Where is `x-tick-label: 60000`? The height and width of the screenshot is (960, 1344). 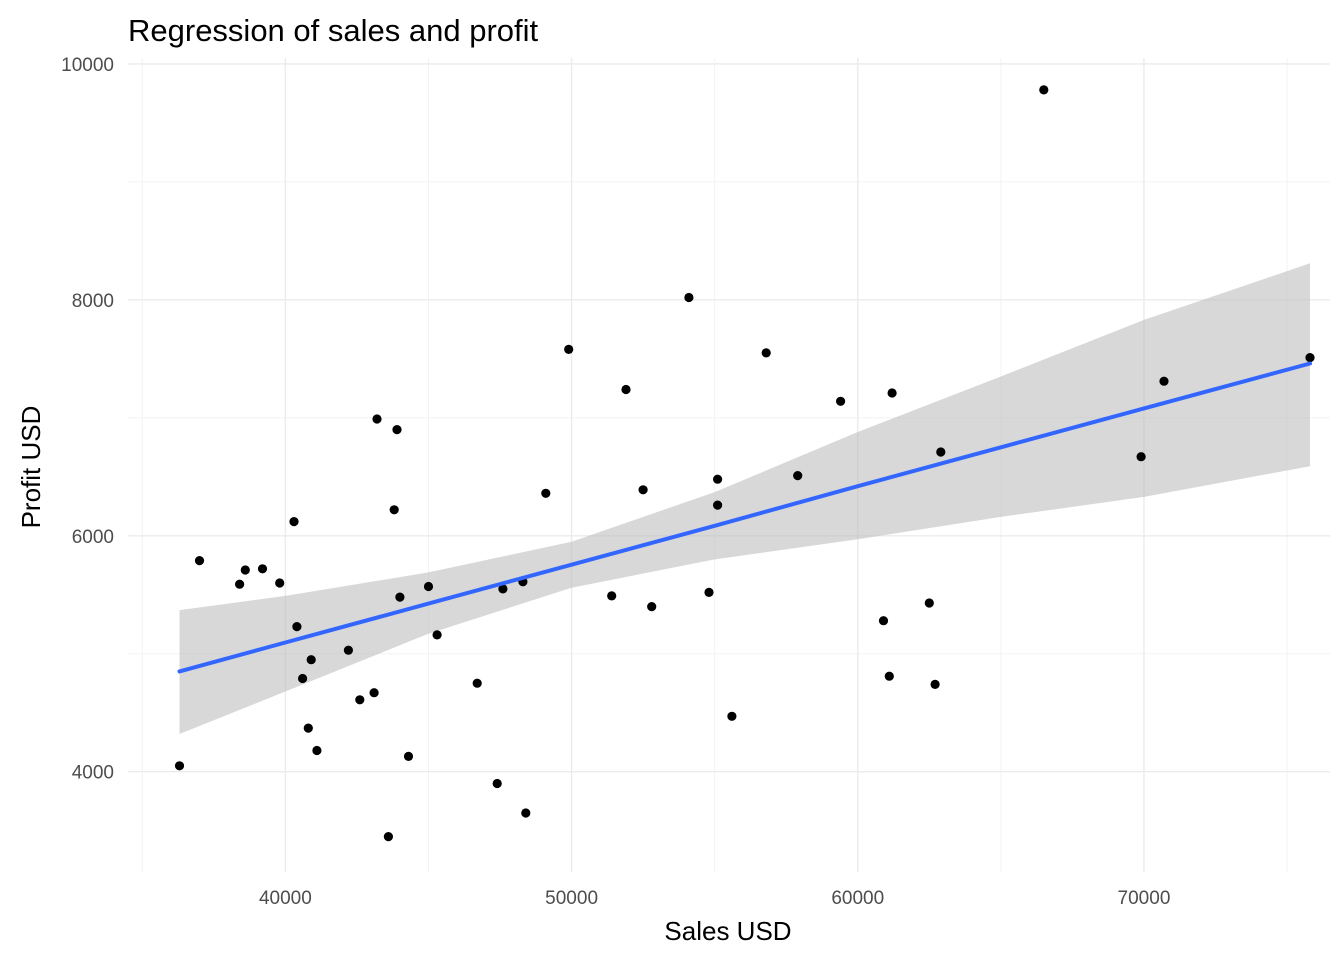
x-tick-label: 60000 is located at coordinates (857, 898).